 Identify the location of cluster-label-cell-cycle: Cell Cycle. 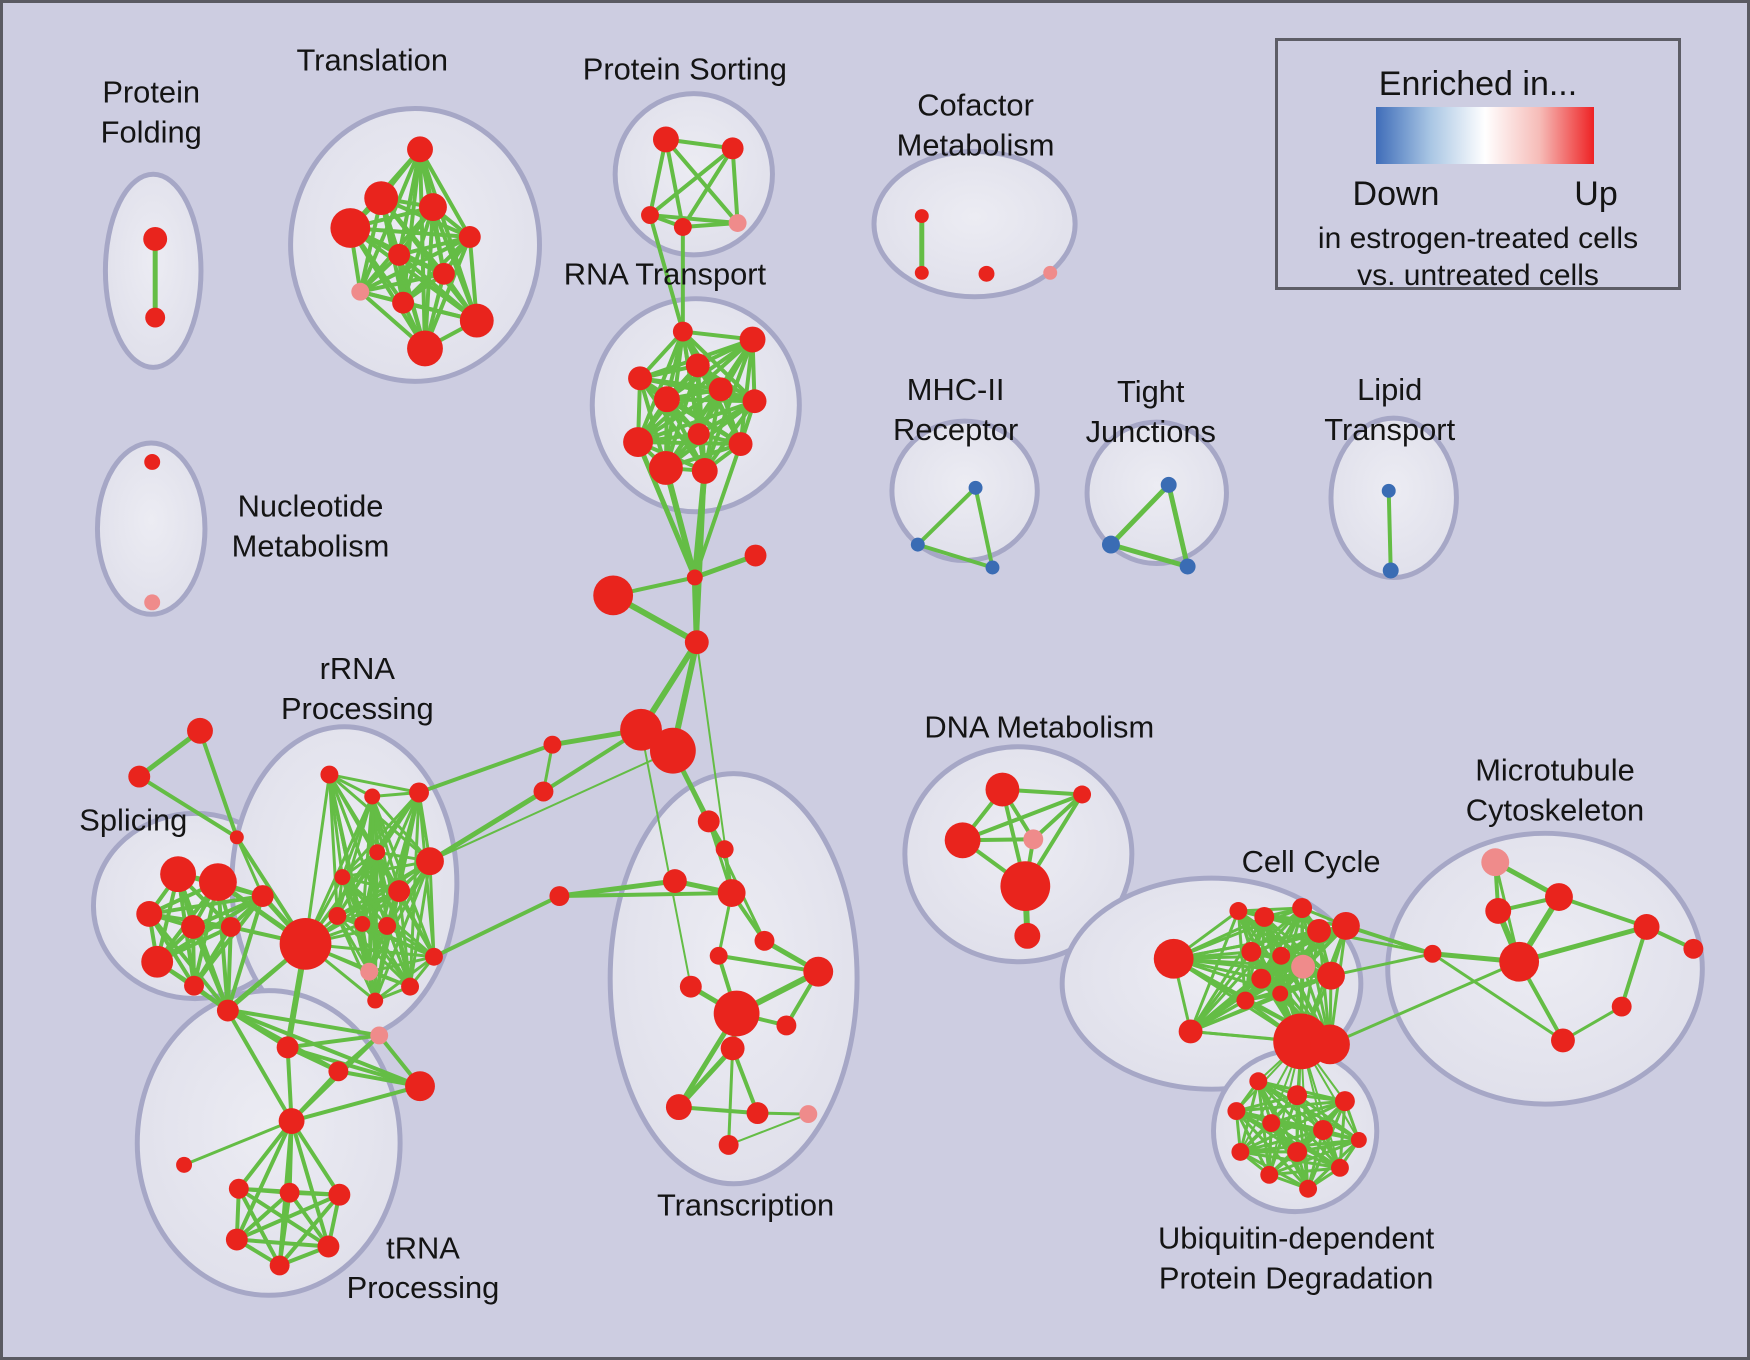
(1311, 861).